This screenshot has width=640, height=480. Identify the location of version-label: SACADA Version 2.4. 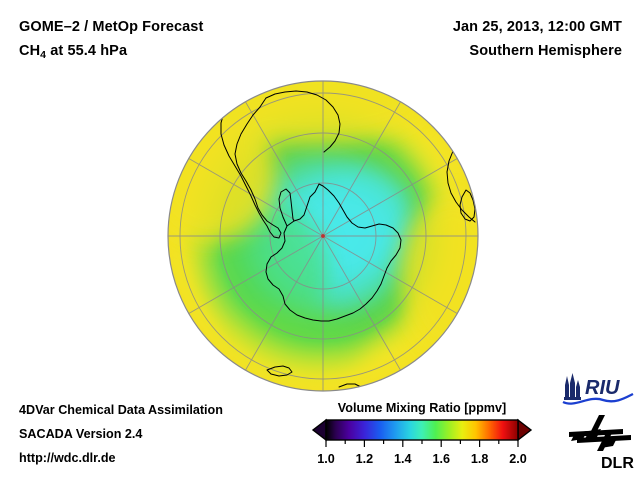
(81, 434).